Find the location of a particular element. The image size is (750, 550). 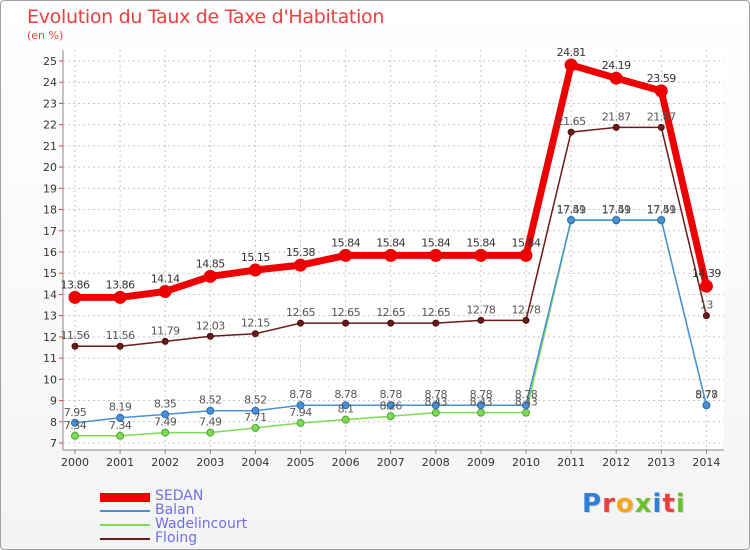

x-tick-label: 2007 is located at coordinates (391, 462).